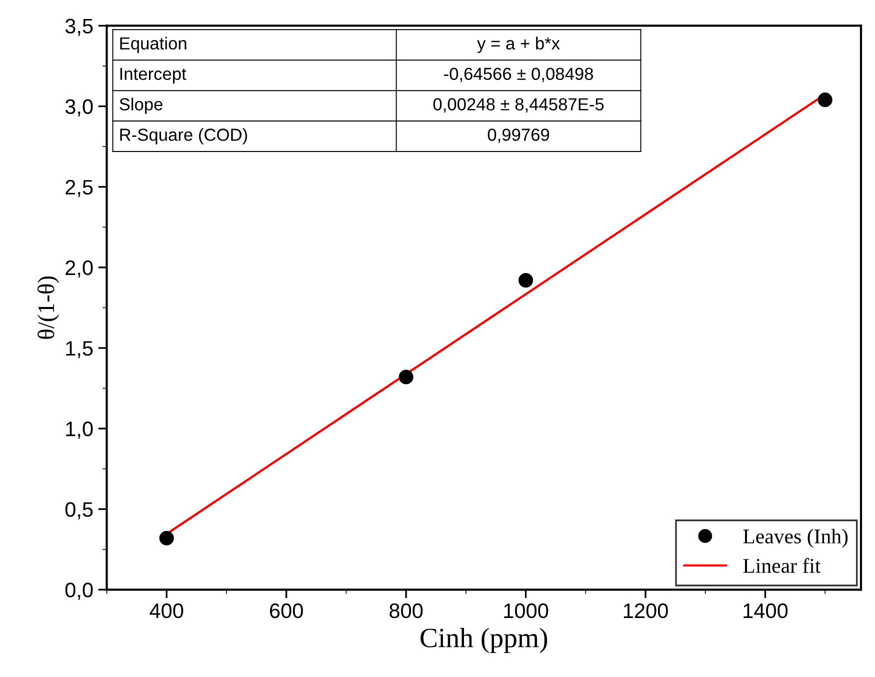 Image resolution: width=875 pixels, height=677 pixels. I want to click on y-tick-label: 1,0, so click(79, 430).